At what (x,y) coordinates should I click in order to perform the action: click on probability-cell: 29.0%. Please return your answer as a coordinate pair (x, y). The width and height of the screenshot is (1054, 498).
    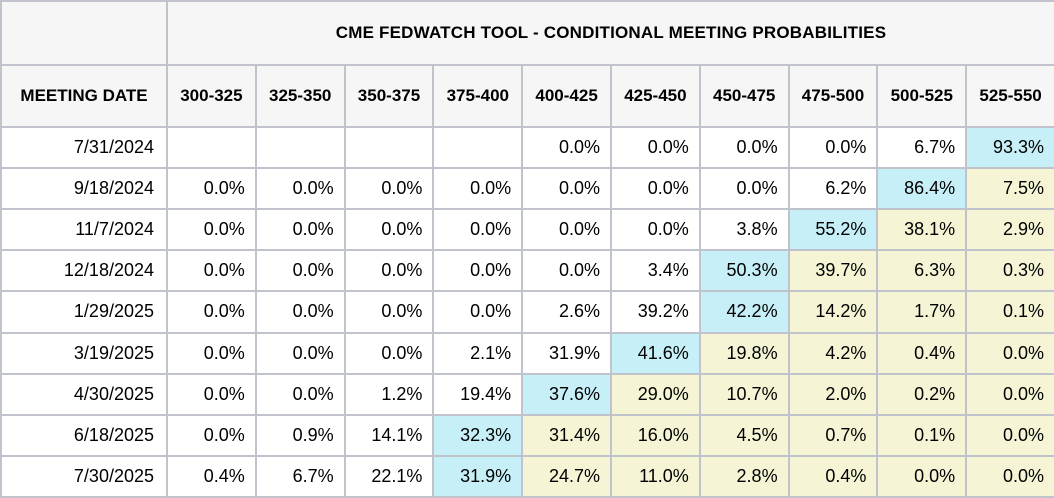
    Looking at the image, I should click on (655, 394).